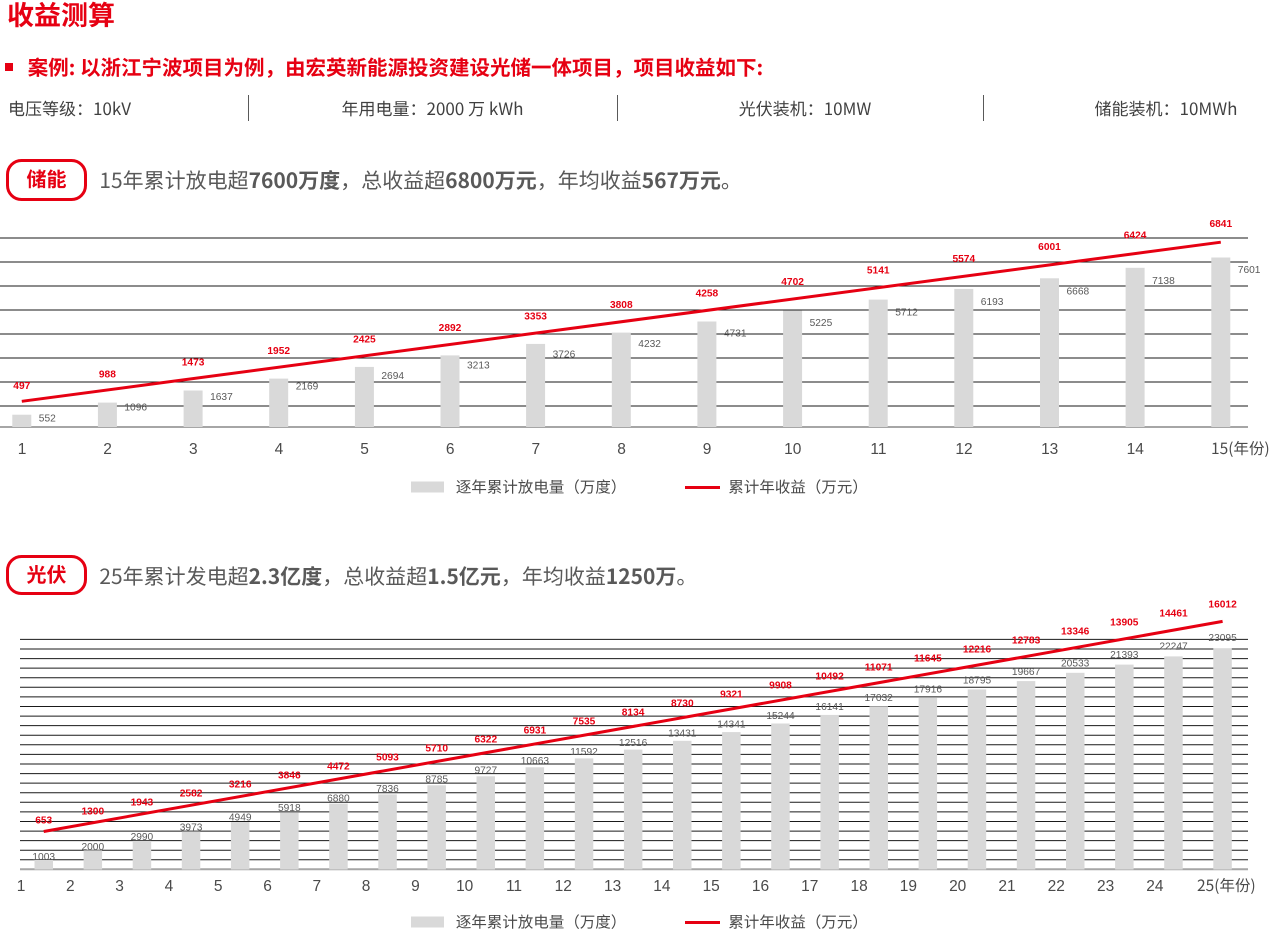 The image size is (1269, 935). What do you see at coordinates (436, 780) in the screenshot?
I see `svg-text: 8785` at bounding box center [436, 780].